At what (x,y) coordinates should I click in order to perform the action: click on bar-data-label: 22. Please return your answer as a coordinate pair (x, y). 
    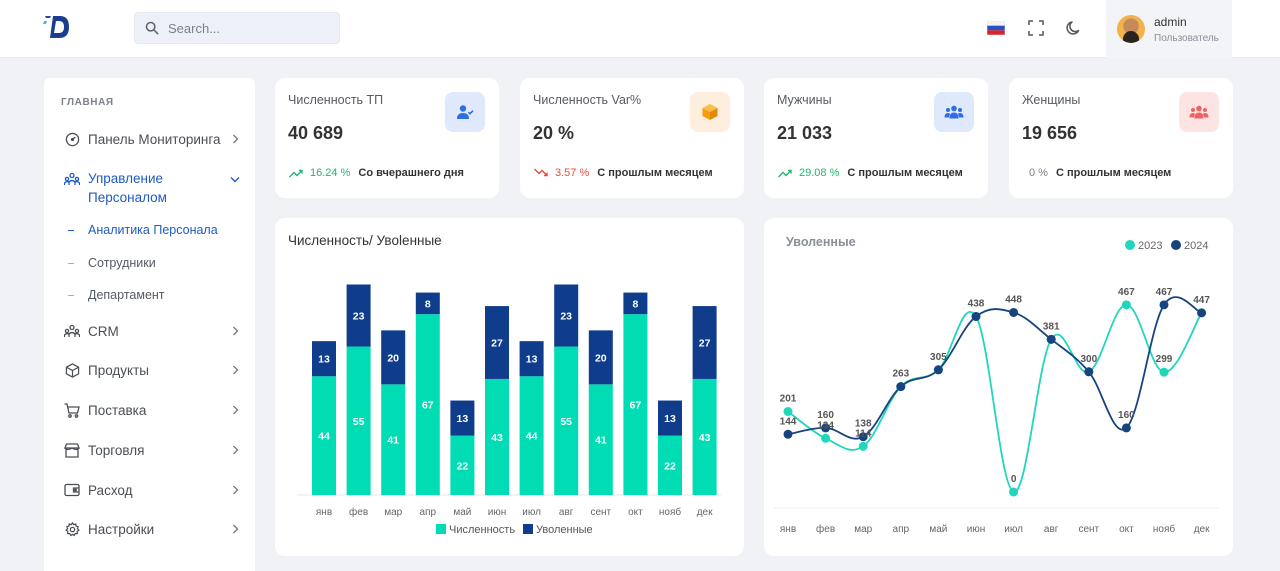
    Looking at the image, I should click on (463, 466).